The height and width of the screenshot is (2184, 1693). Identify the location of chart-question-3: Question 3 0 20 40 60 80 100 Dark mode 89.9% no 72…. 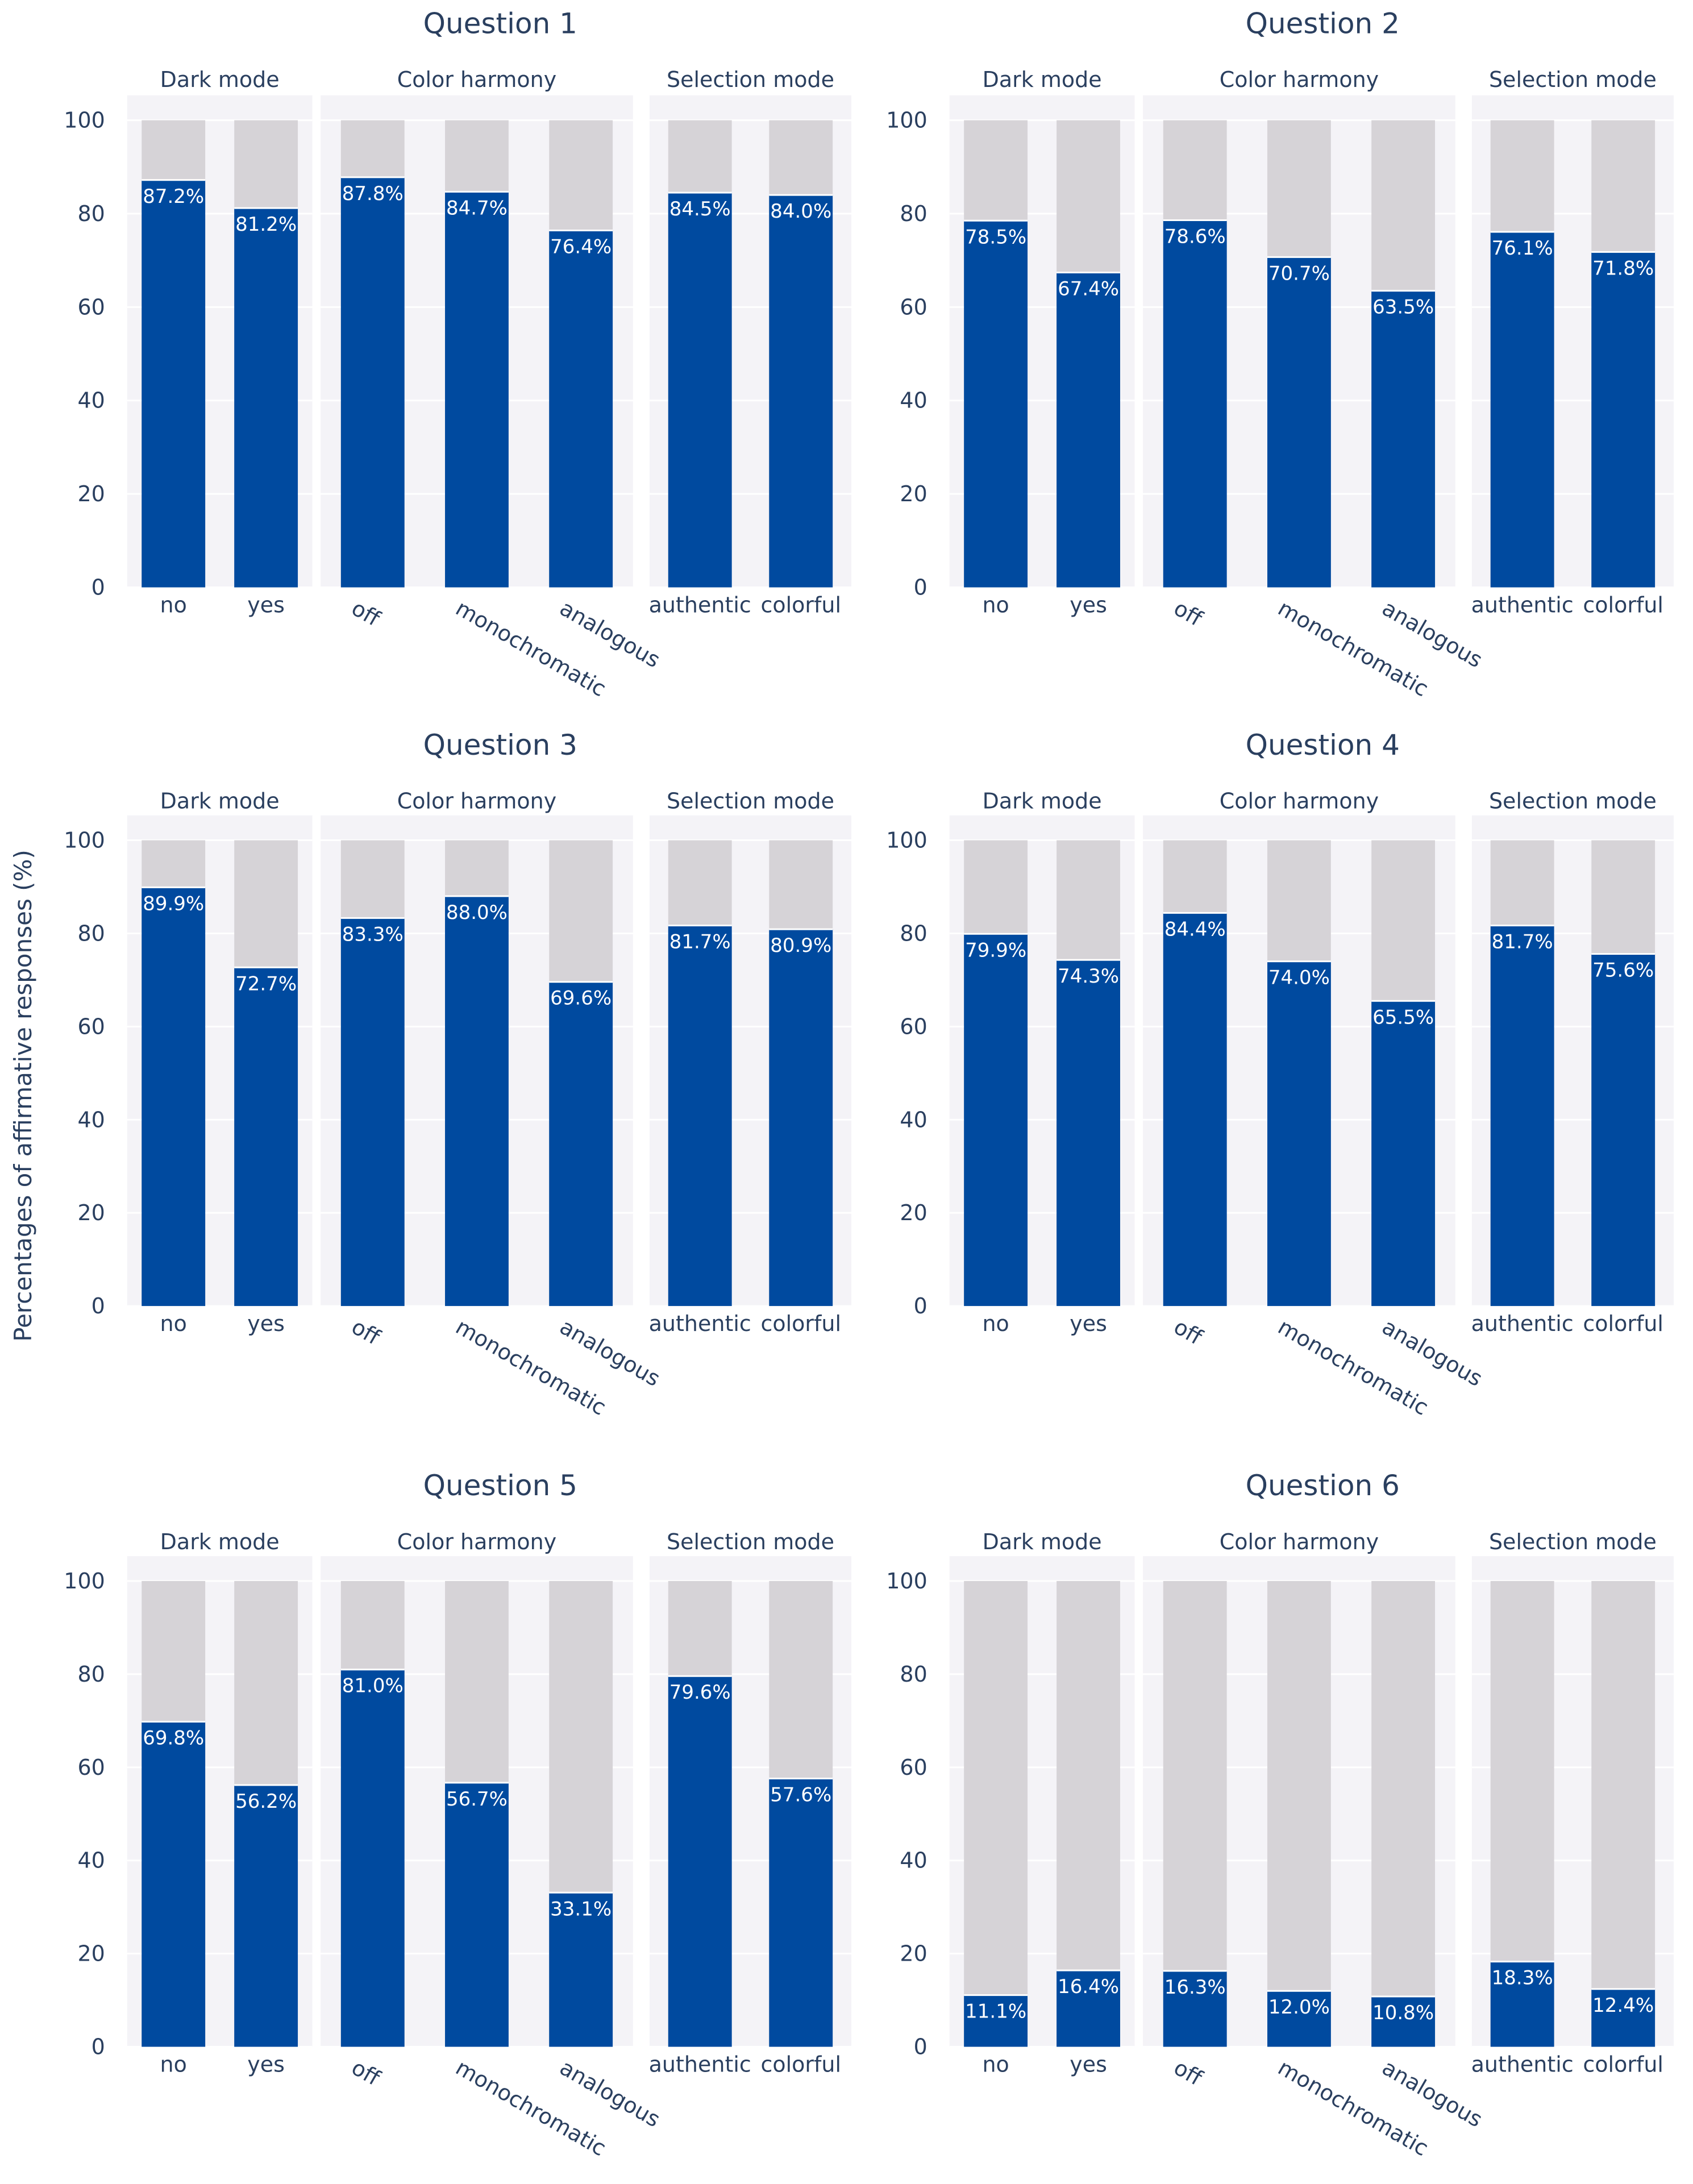
(458, 1074).